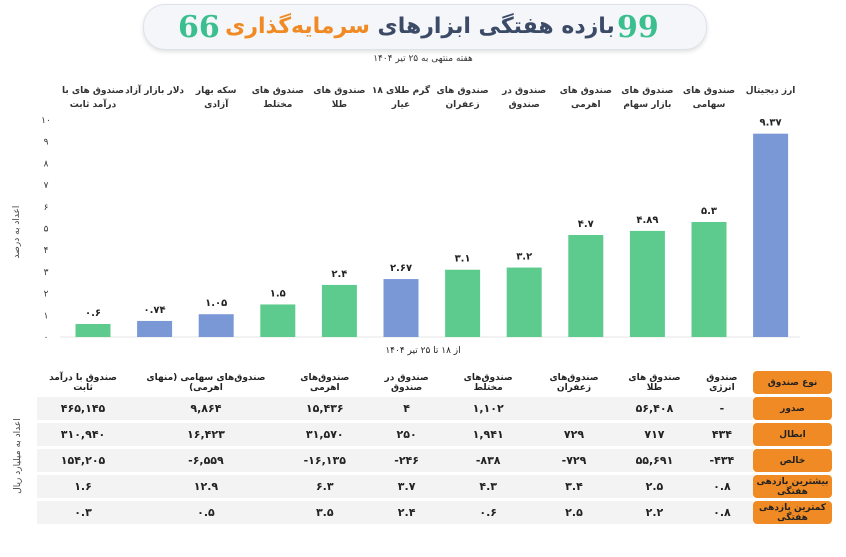 The height and width of the screenshot is (557, 846). What do you see at coordinates (206, 486) in the screenshot?
I see `table-cell: ۱۲.۹` at bounding box center [206, 486].